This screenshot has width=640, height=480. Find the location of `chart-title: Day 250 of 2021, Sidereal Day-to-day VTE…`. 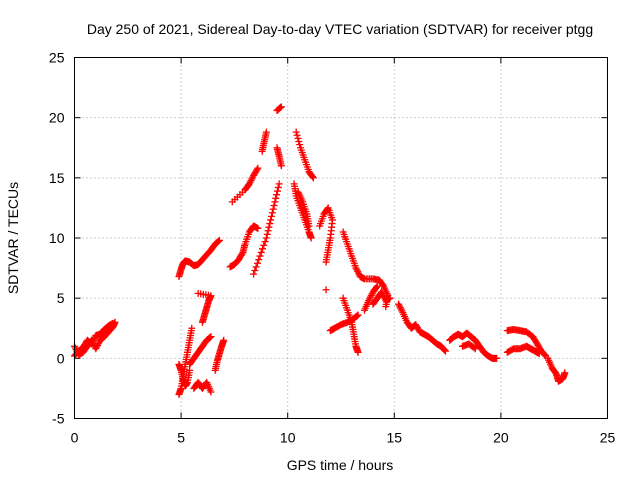

chart-title: Day 250 of 2021, Sidereal Day-to-day VTE… is located at coordinates (340, 29).